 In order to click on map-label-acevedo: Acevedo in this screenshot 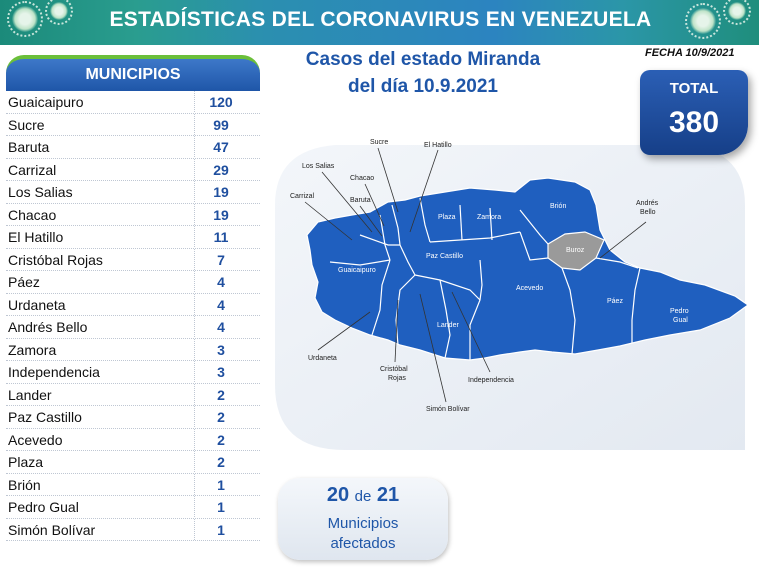, I will do `click(529, 288)`.